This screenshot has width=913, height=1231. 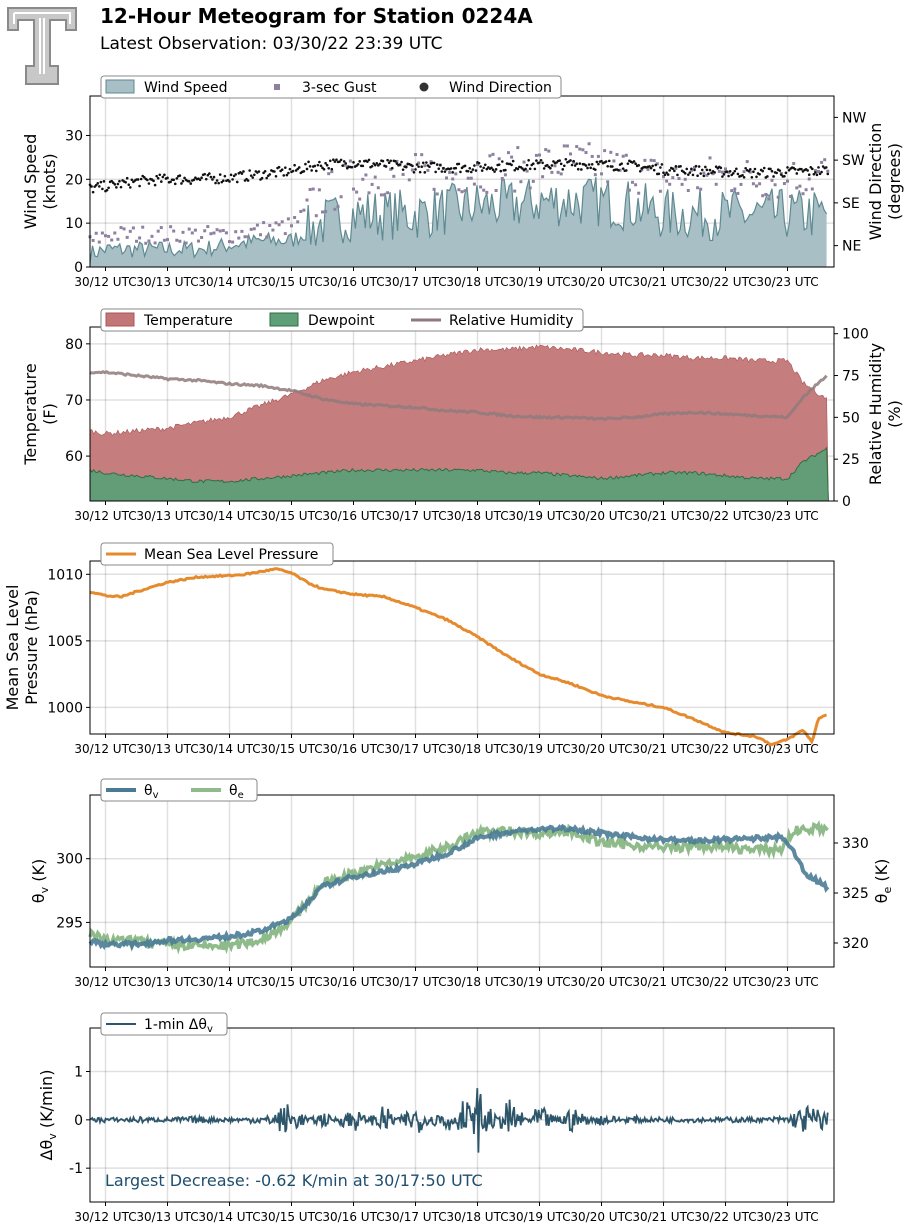 What do you see at coordinates (894, 181) in the screenshot?
I see `wind-y2label-line: (degrees)` at bounding box center [894, 181].